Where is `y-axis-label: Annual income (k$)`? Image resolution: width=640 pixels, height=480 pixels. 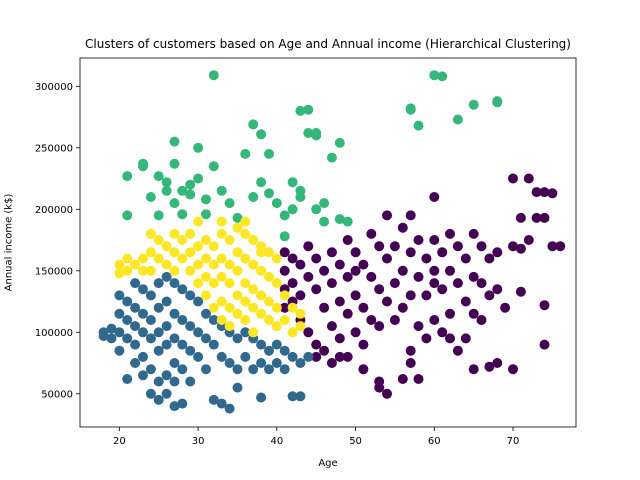
y-axis-label: Annual income (k$) is located at coordinates (9, 243).